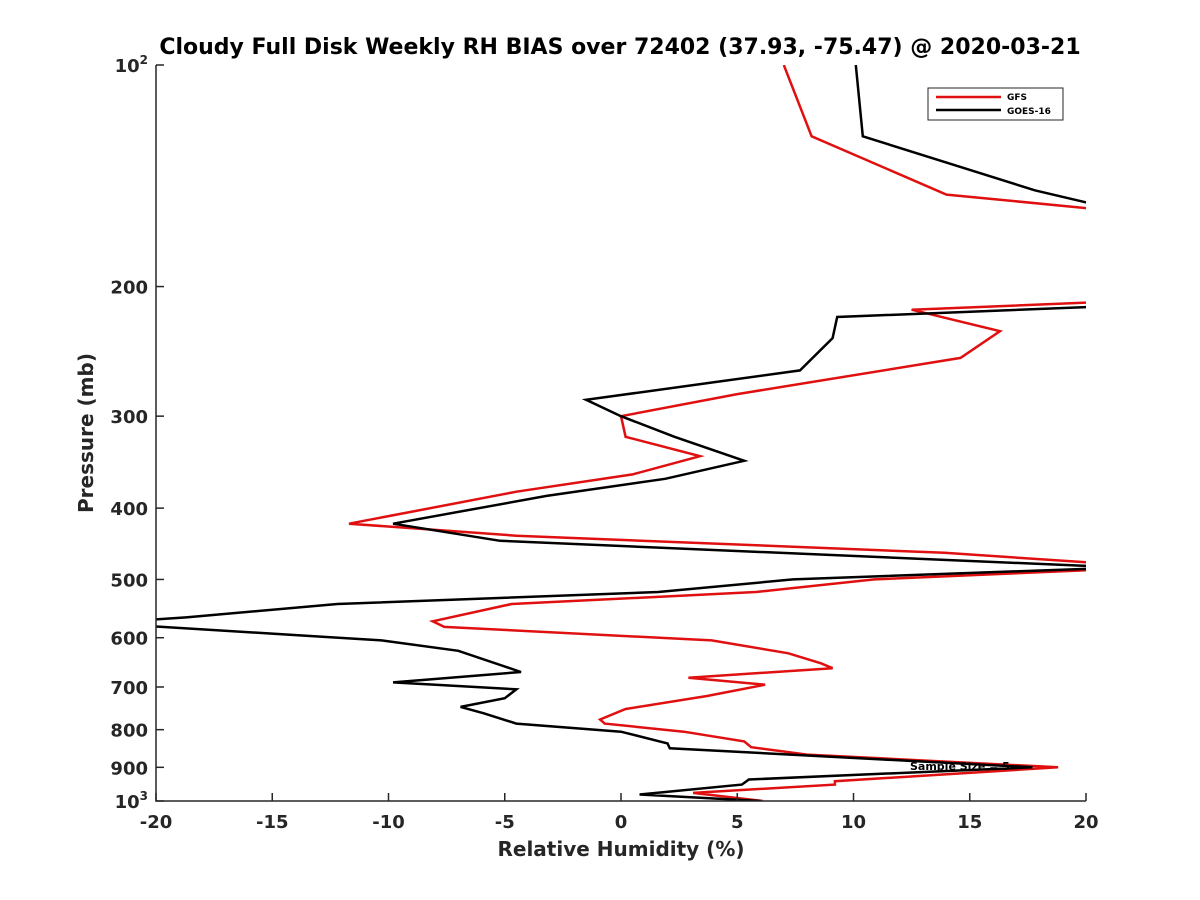 This screenshot has width=1200, height=900. What do you see at coordinates (388, 822) in the screenshot?
I see `x-tick-label: -10` at bounding box center [388, 822].